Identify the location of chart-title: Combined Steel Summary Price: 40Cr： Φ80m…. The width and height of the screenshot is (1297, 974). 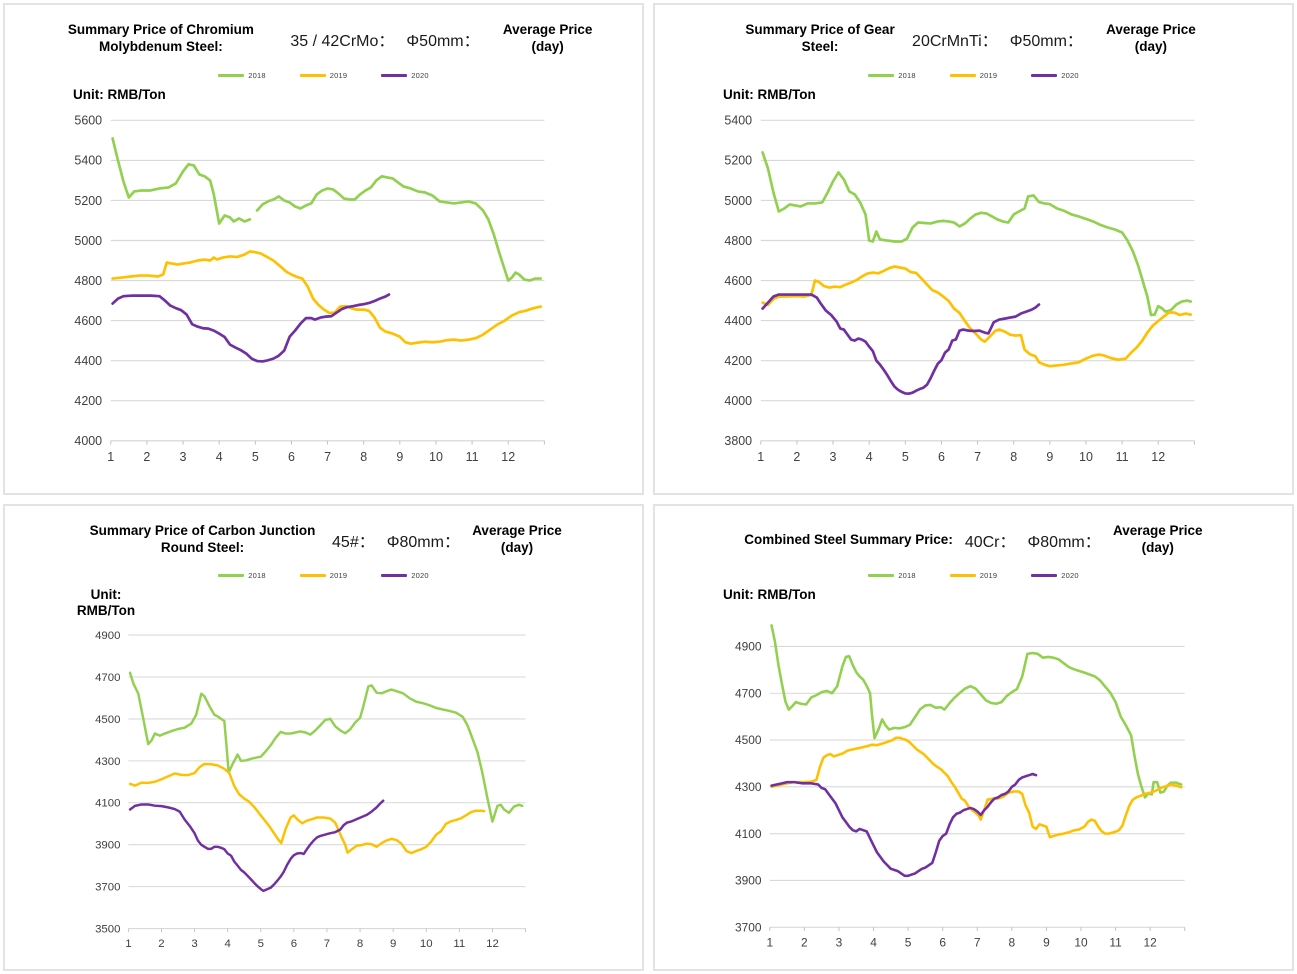
(973, 540).